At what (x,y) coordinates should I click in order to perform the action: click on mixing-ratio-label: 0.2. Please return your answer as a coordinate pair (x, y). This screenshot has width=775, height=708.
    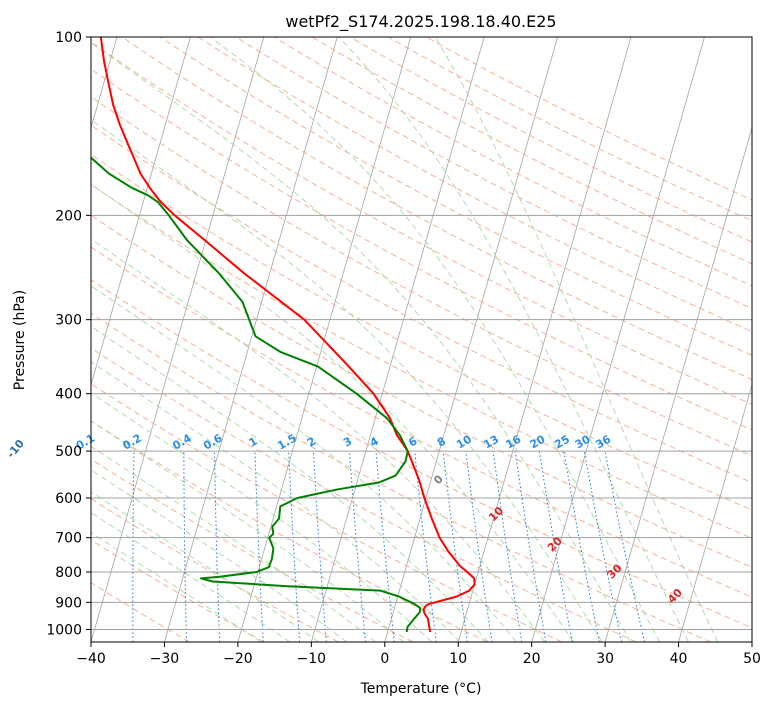
    Looking at the image, I should click on (132, 442).